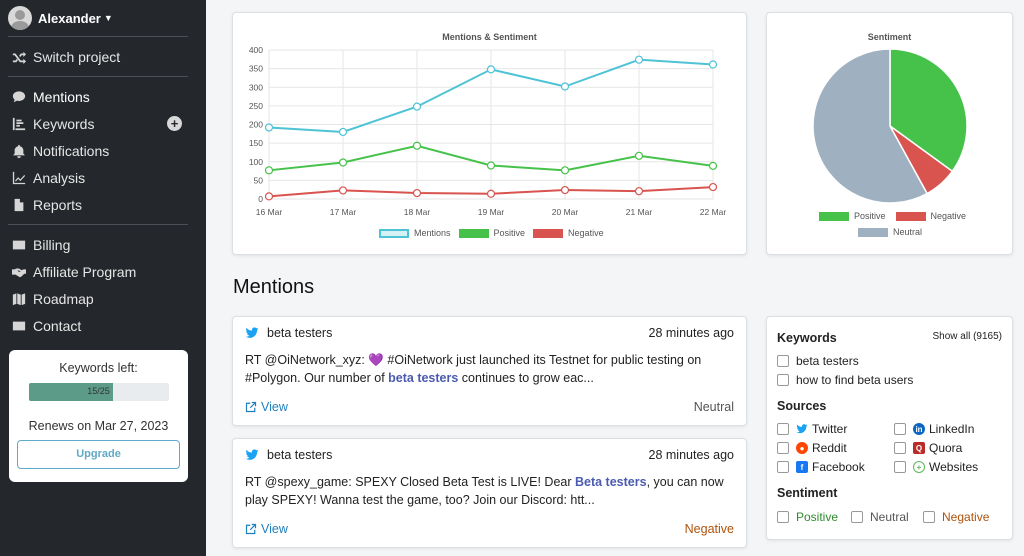 The image size is (1024, 556). What do you see at coordinates (174, 123) in the screenshot?
I see `add-keyword-icon: +` at bounding box center [174, 123].